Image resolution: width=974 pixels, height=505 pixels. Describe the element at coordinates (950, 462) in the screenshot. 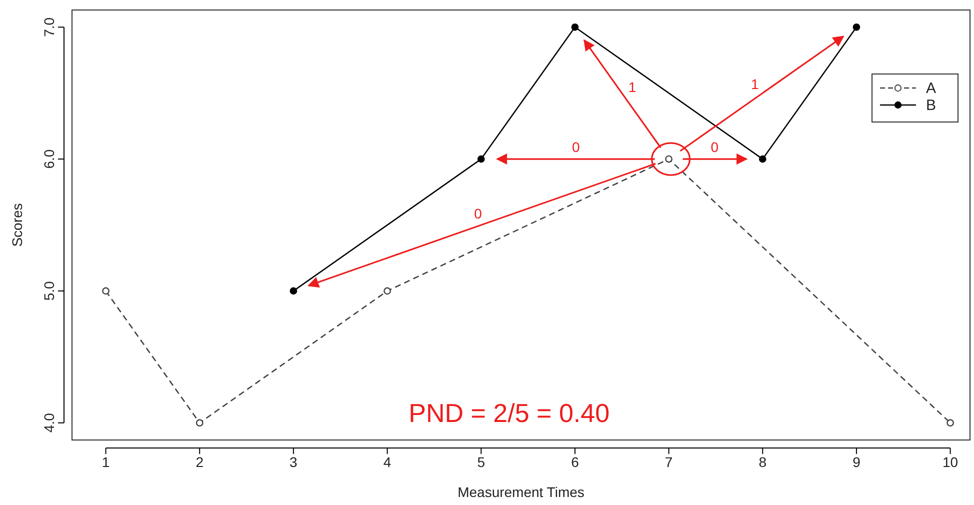

I see `x-tick-label: 10` at that location.